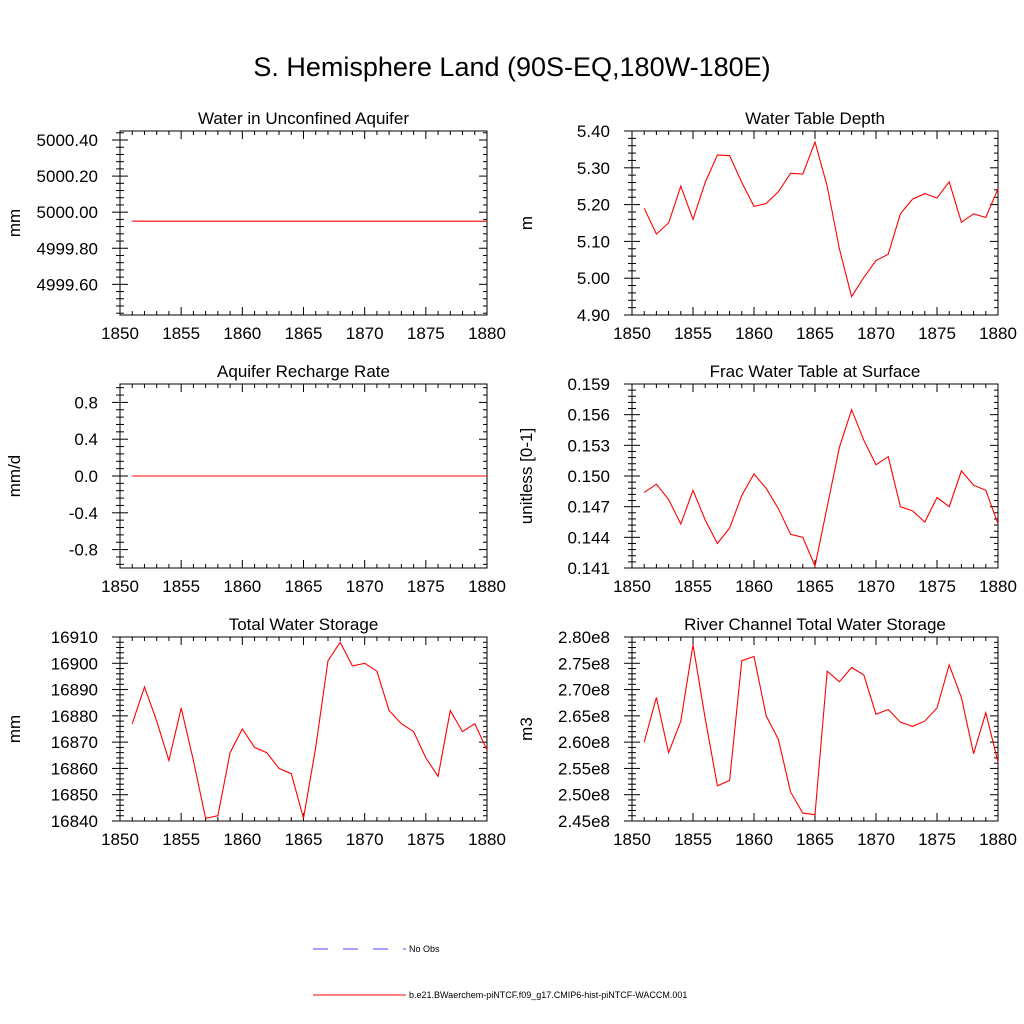 Image resolution: width=1024 pixels, height=1024 pixels. I want to click on y-tick-label: 2.75e8, so click(584, 663).